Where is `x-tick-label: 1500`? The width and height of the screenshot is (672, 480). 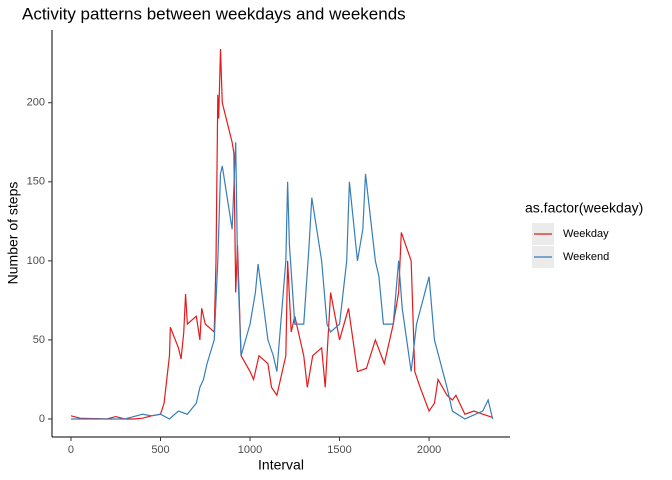 x-tick-label: 1500 is located at coordinates (339, 450).